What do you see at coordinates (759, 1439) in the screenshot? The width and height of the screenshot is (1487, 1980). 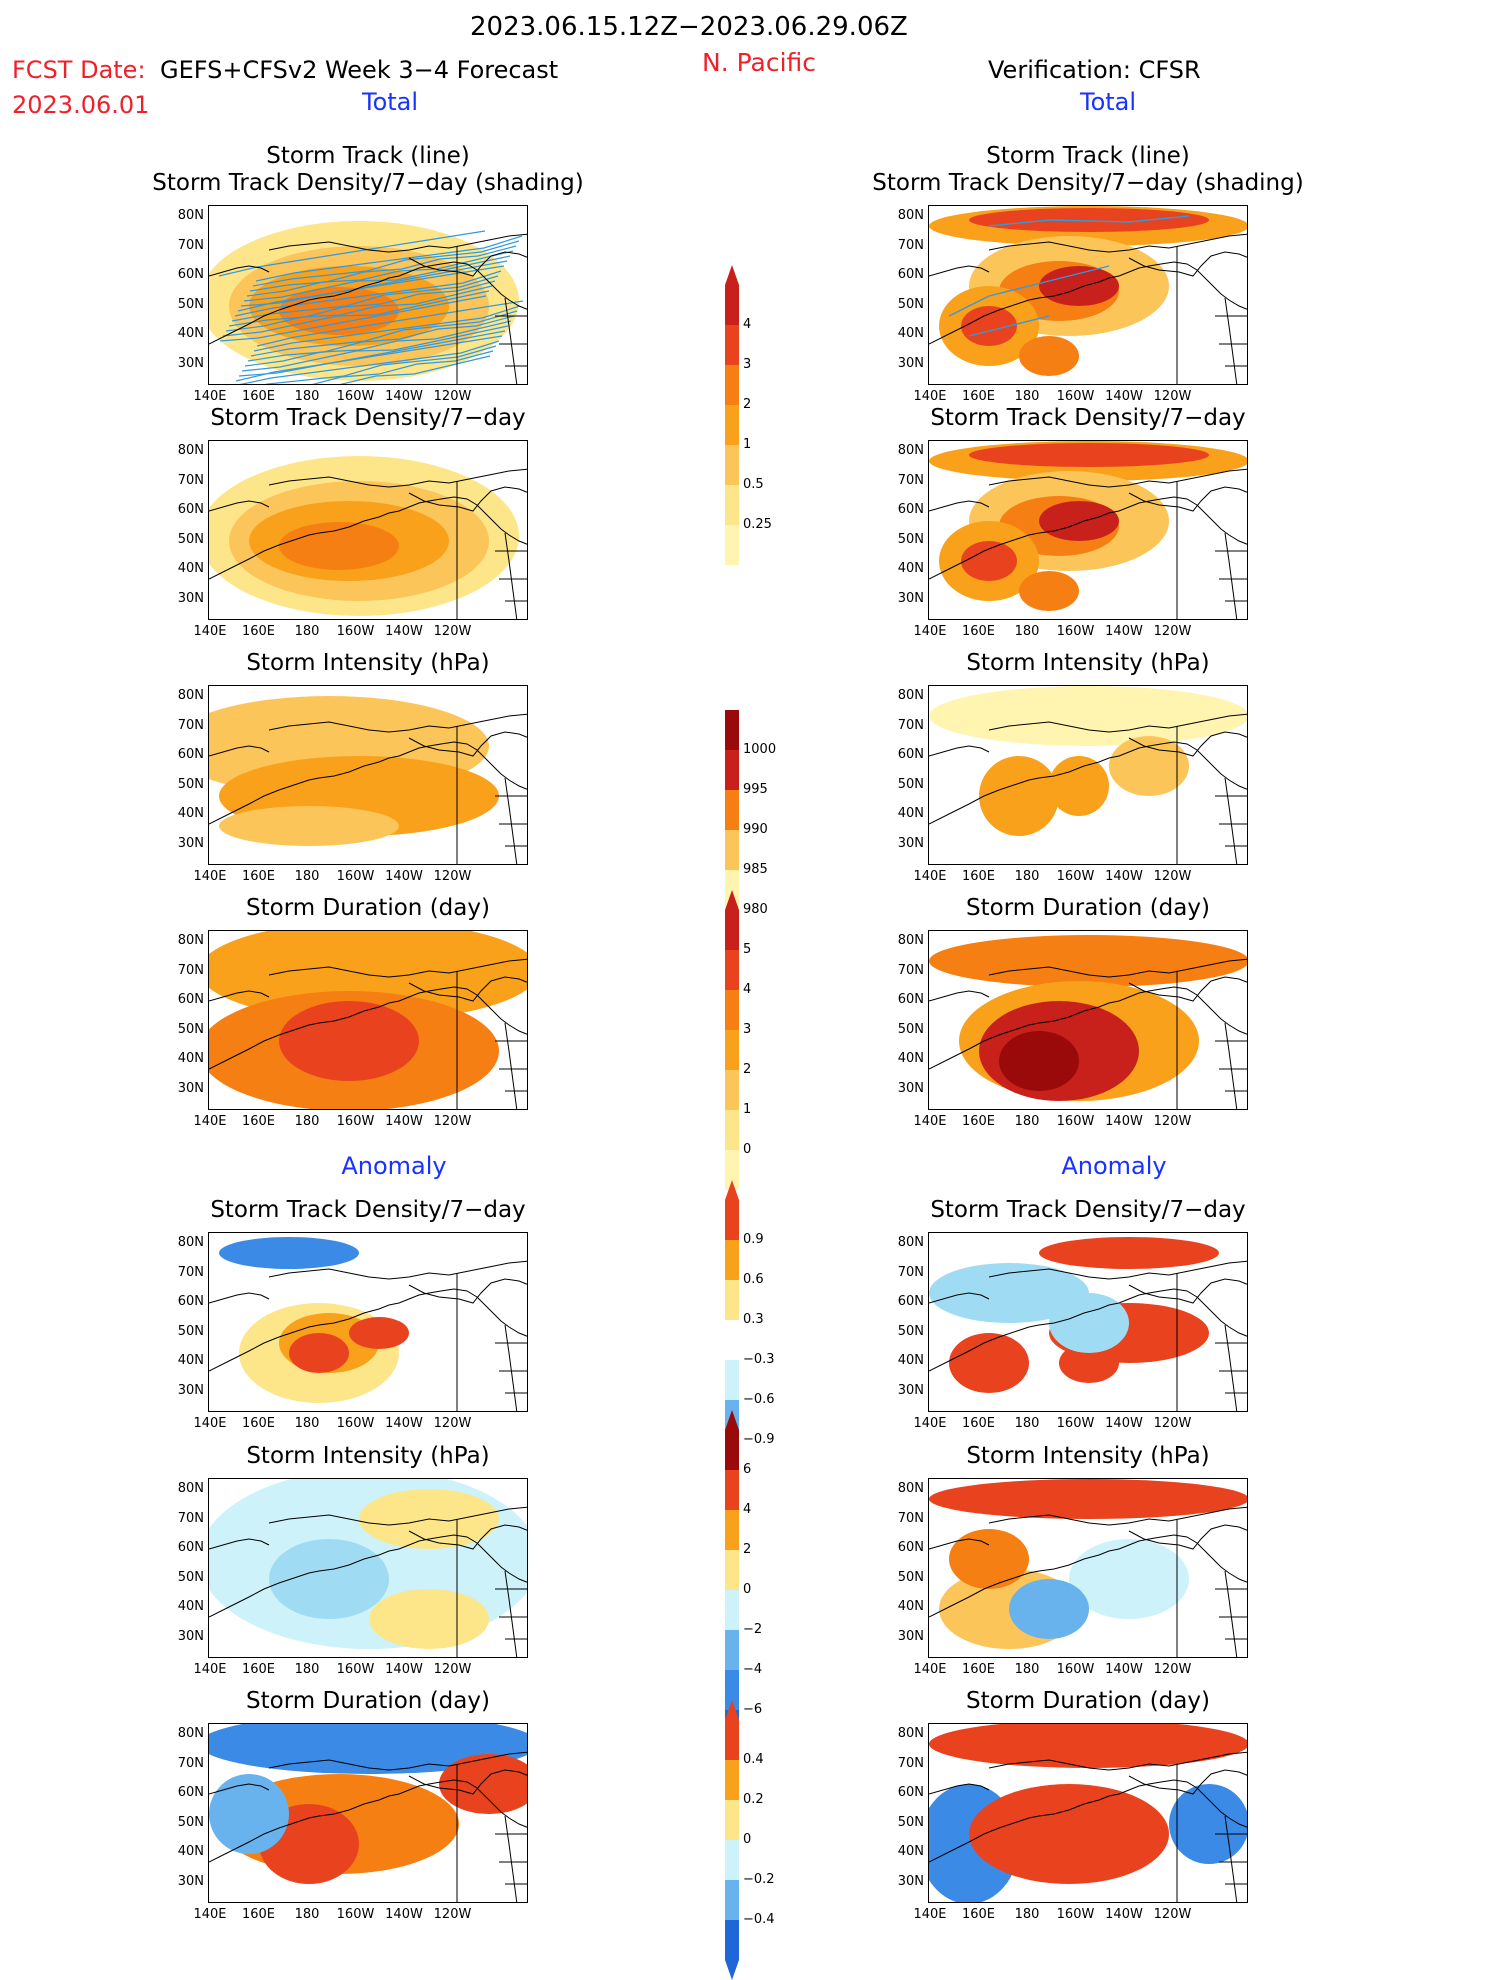 I see `colorbar-label: −0.9` at bounding box center [759, 1439].